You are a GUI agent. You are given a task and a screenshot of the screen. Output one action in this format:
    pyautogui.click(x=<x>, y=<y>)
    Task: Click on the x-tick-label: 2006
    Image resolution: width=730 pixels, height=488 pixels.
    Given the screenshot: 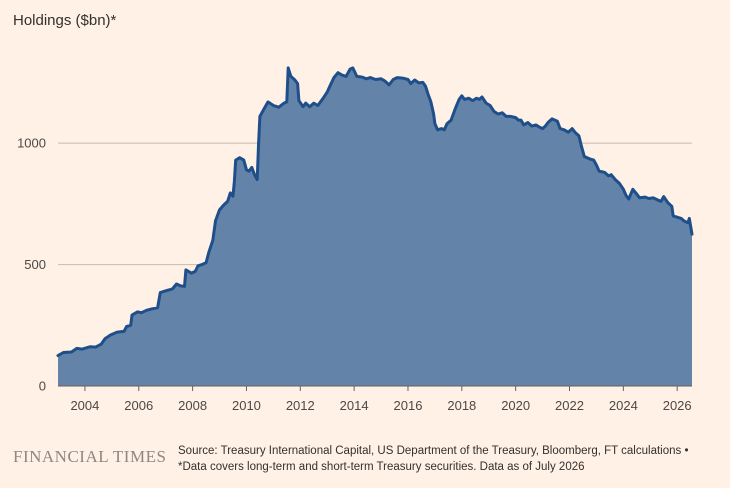 What is the action you would take?
    pyautogui.click(x=138, y=405)
    